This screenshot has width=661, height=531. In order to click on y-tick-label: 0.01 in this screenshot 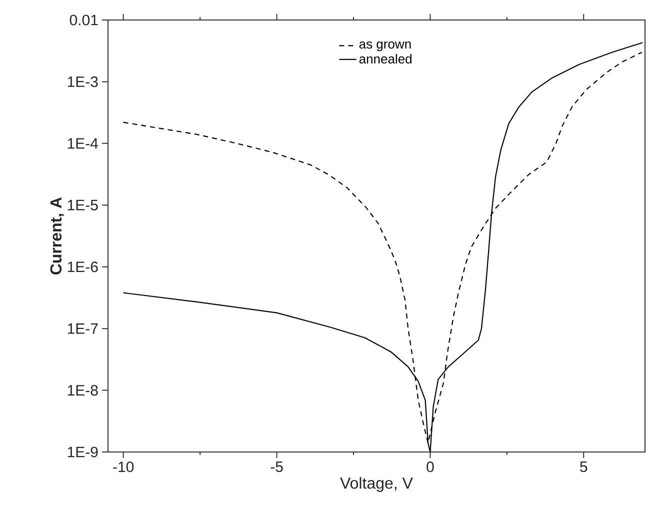, I will do `click(84, 20)`.